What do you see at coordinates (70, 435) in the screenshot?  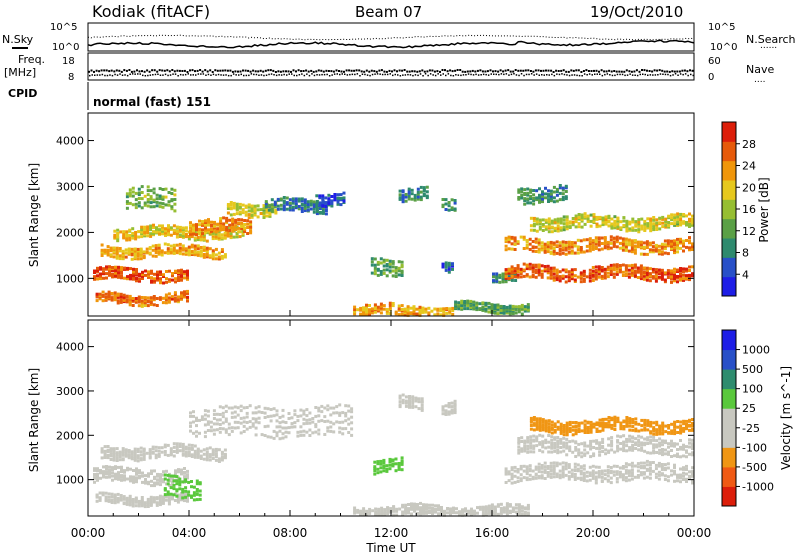 I see `range-tick-label: 2000` at bounding box center [70, 435].